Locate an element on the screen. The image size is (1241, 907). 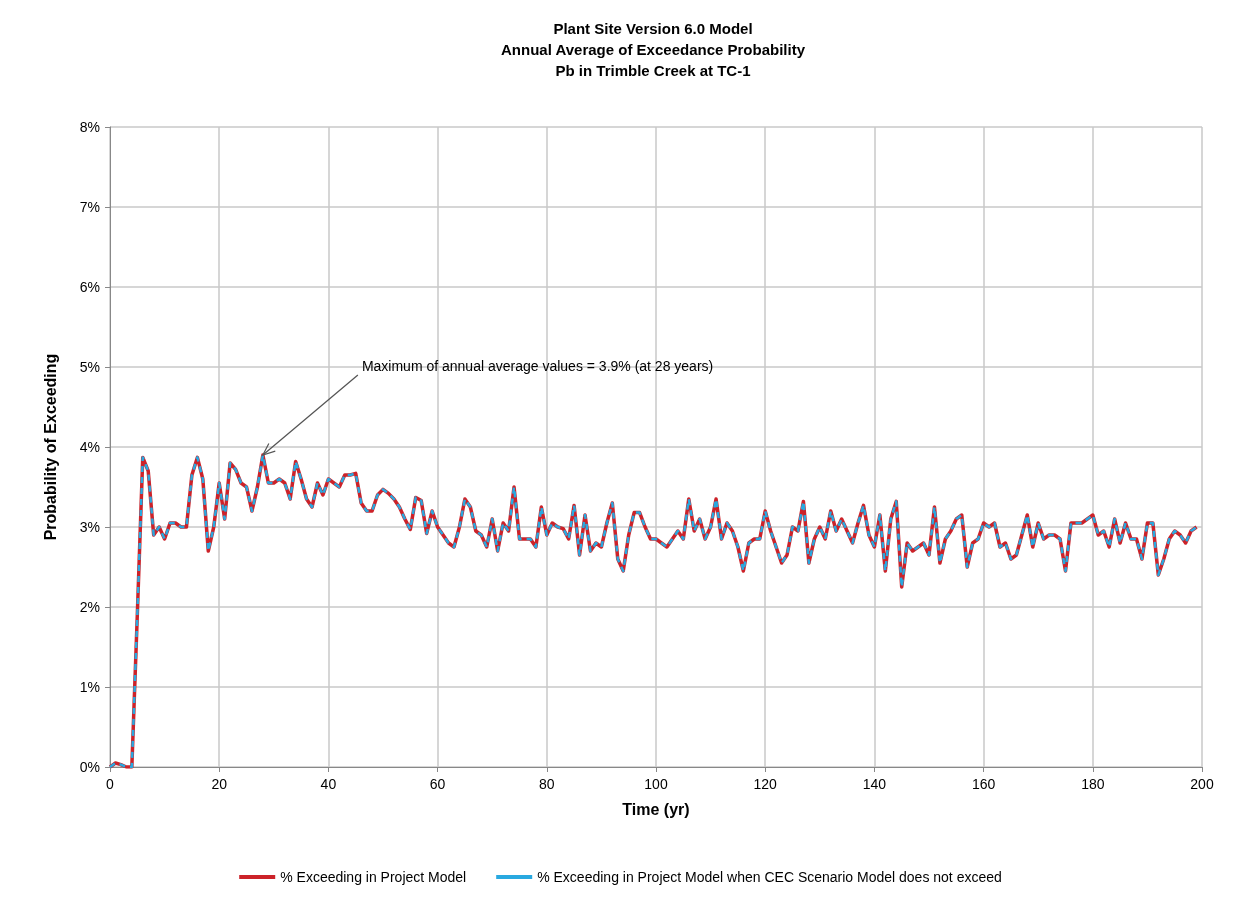
legend-label: % Exceeding in Project Model is located at coordinates (373, 877).